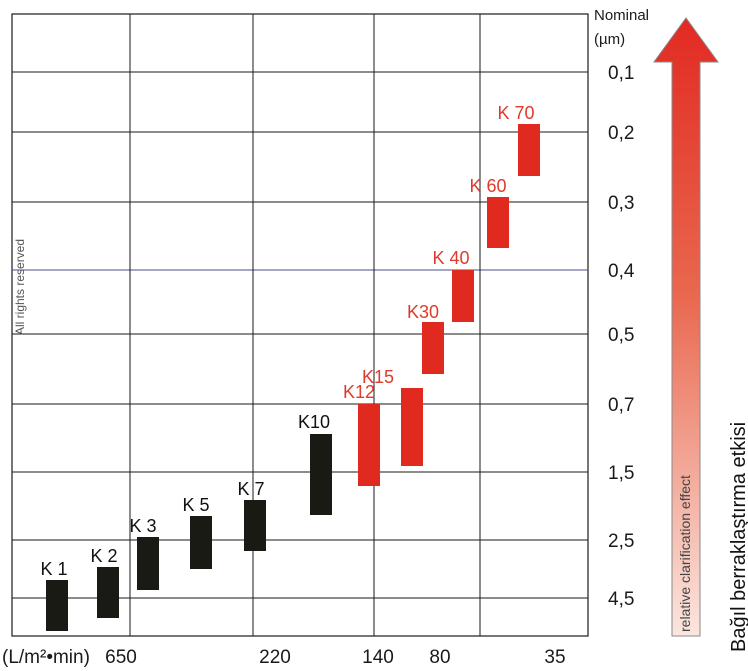  I want to click on y-tick-labels: 0,1 0,2 0,3 0,4 0,5 0,7 1,5 2,5 4,5, so click(621, 336).